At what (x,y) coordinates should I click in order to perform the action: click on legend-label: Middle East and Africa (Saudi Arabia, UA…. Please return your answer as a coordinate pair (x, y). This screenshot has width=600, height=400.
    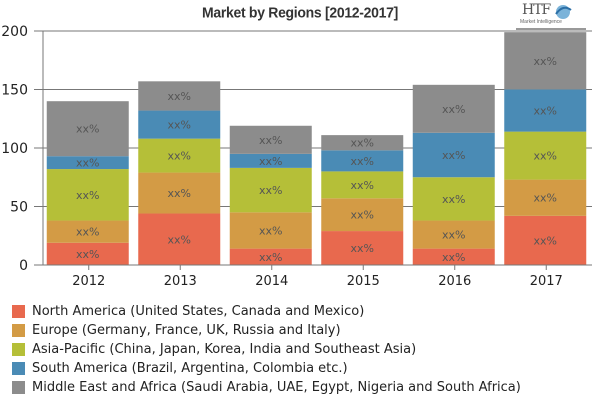
    Looking at the image, I should click on (276, 387).